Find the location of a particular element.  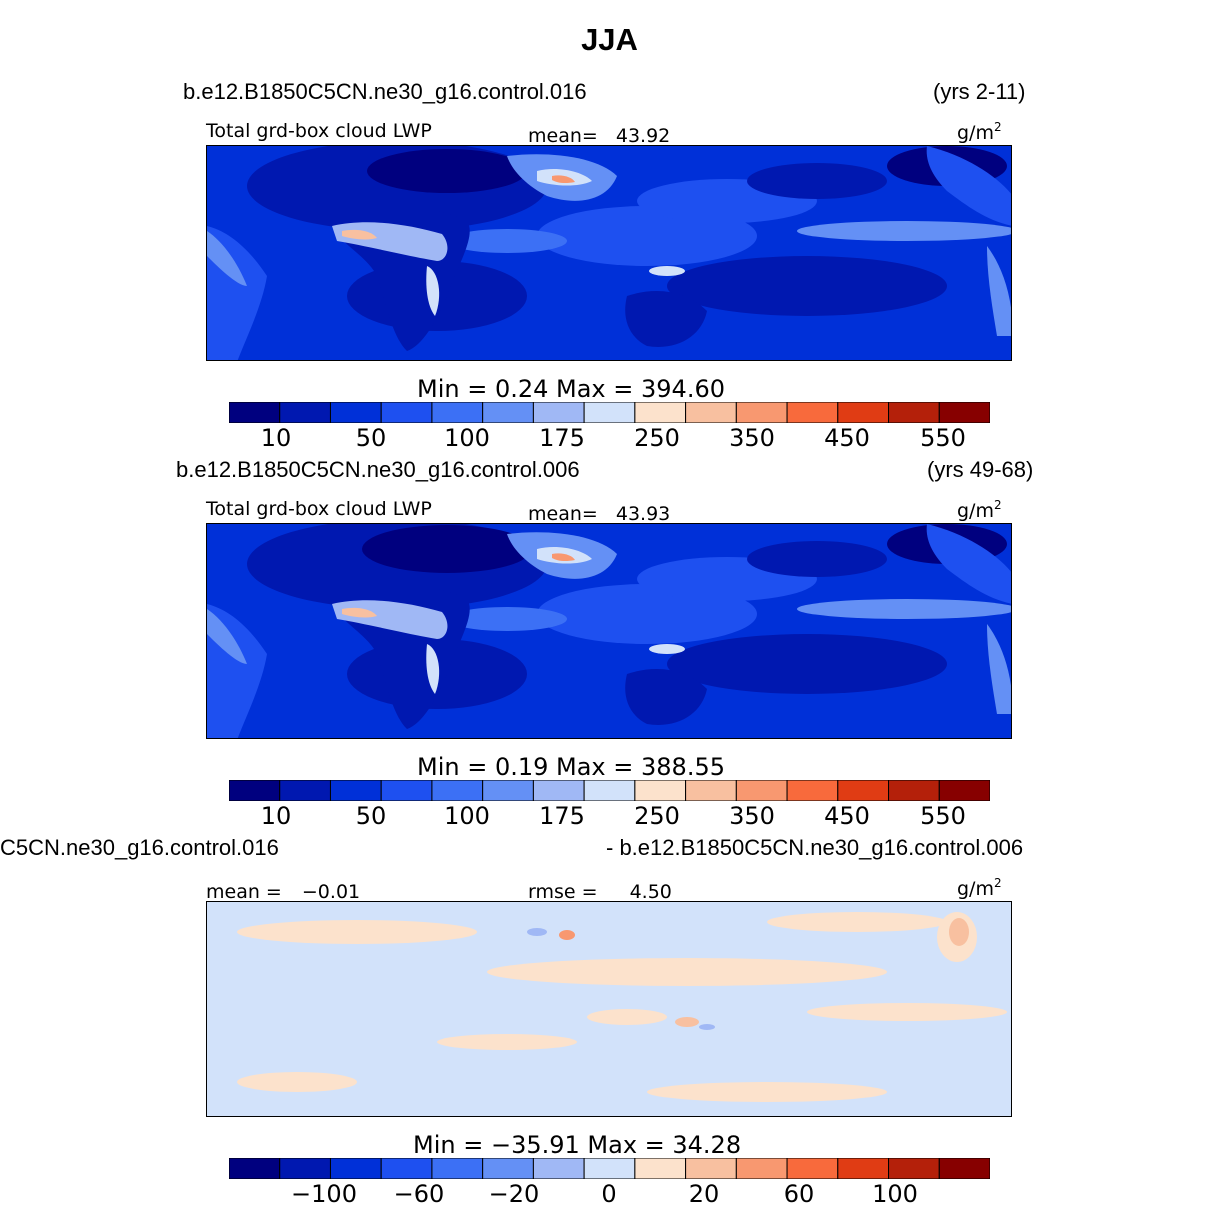

panel2-spac-dry is located at coordinates (807, 664).